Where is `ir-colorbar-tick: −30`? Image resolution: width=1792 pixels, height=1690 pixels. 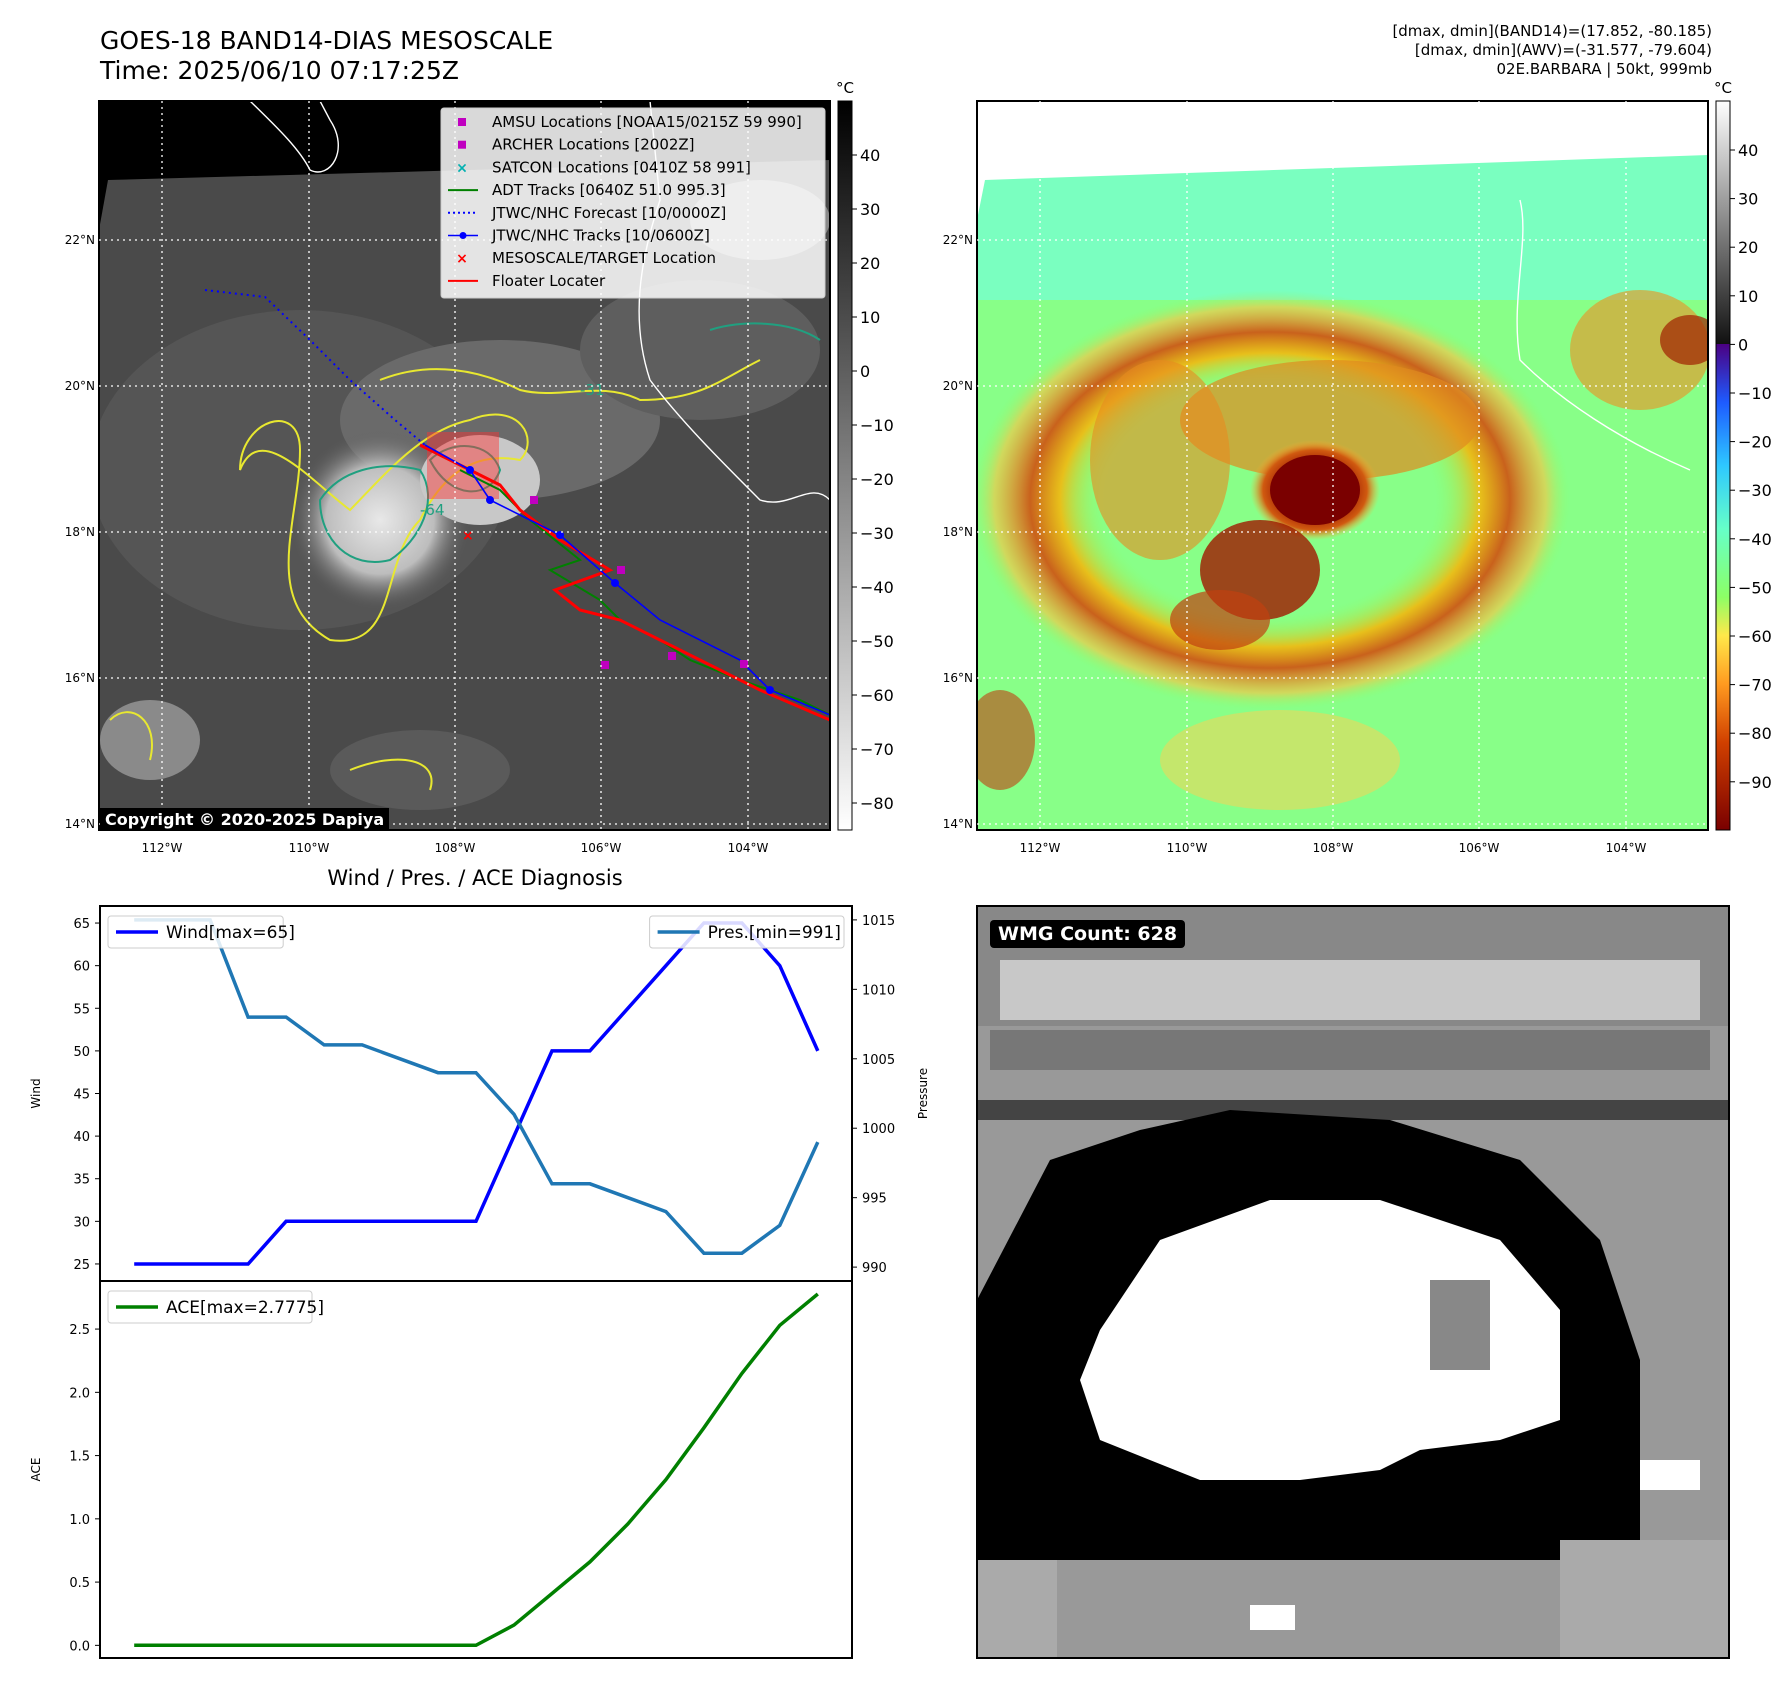
ir-colorbar-tick: −30 is located at coordinates (877, 533).